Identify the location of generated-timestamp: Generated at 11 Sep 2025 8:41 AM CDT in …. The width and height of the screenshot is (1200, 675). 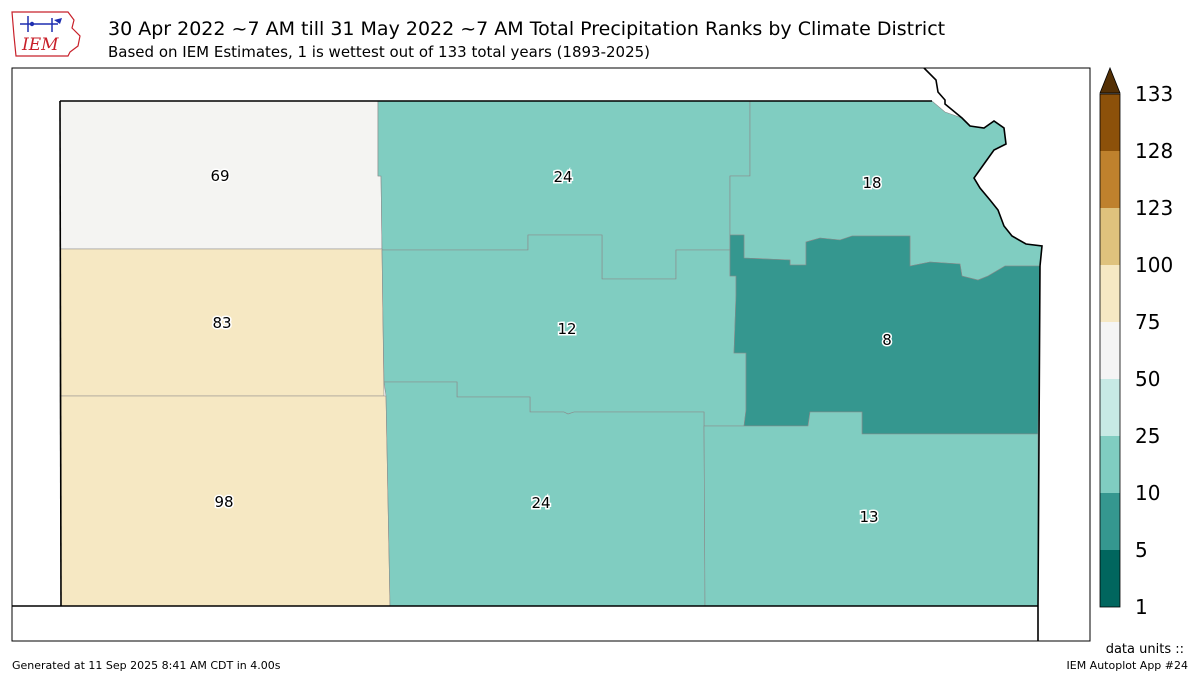
(146, 665).